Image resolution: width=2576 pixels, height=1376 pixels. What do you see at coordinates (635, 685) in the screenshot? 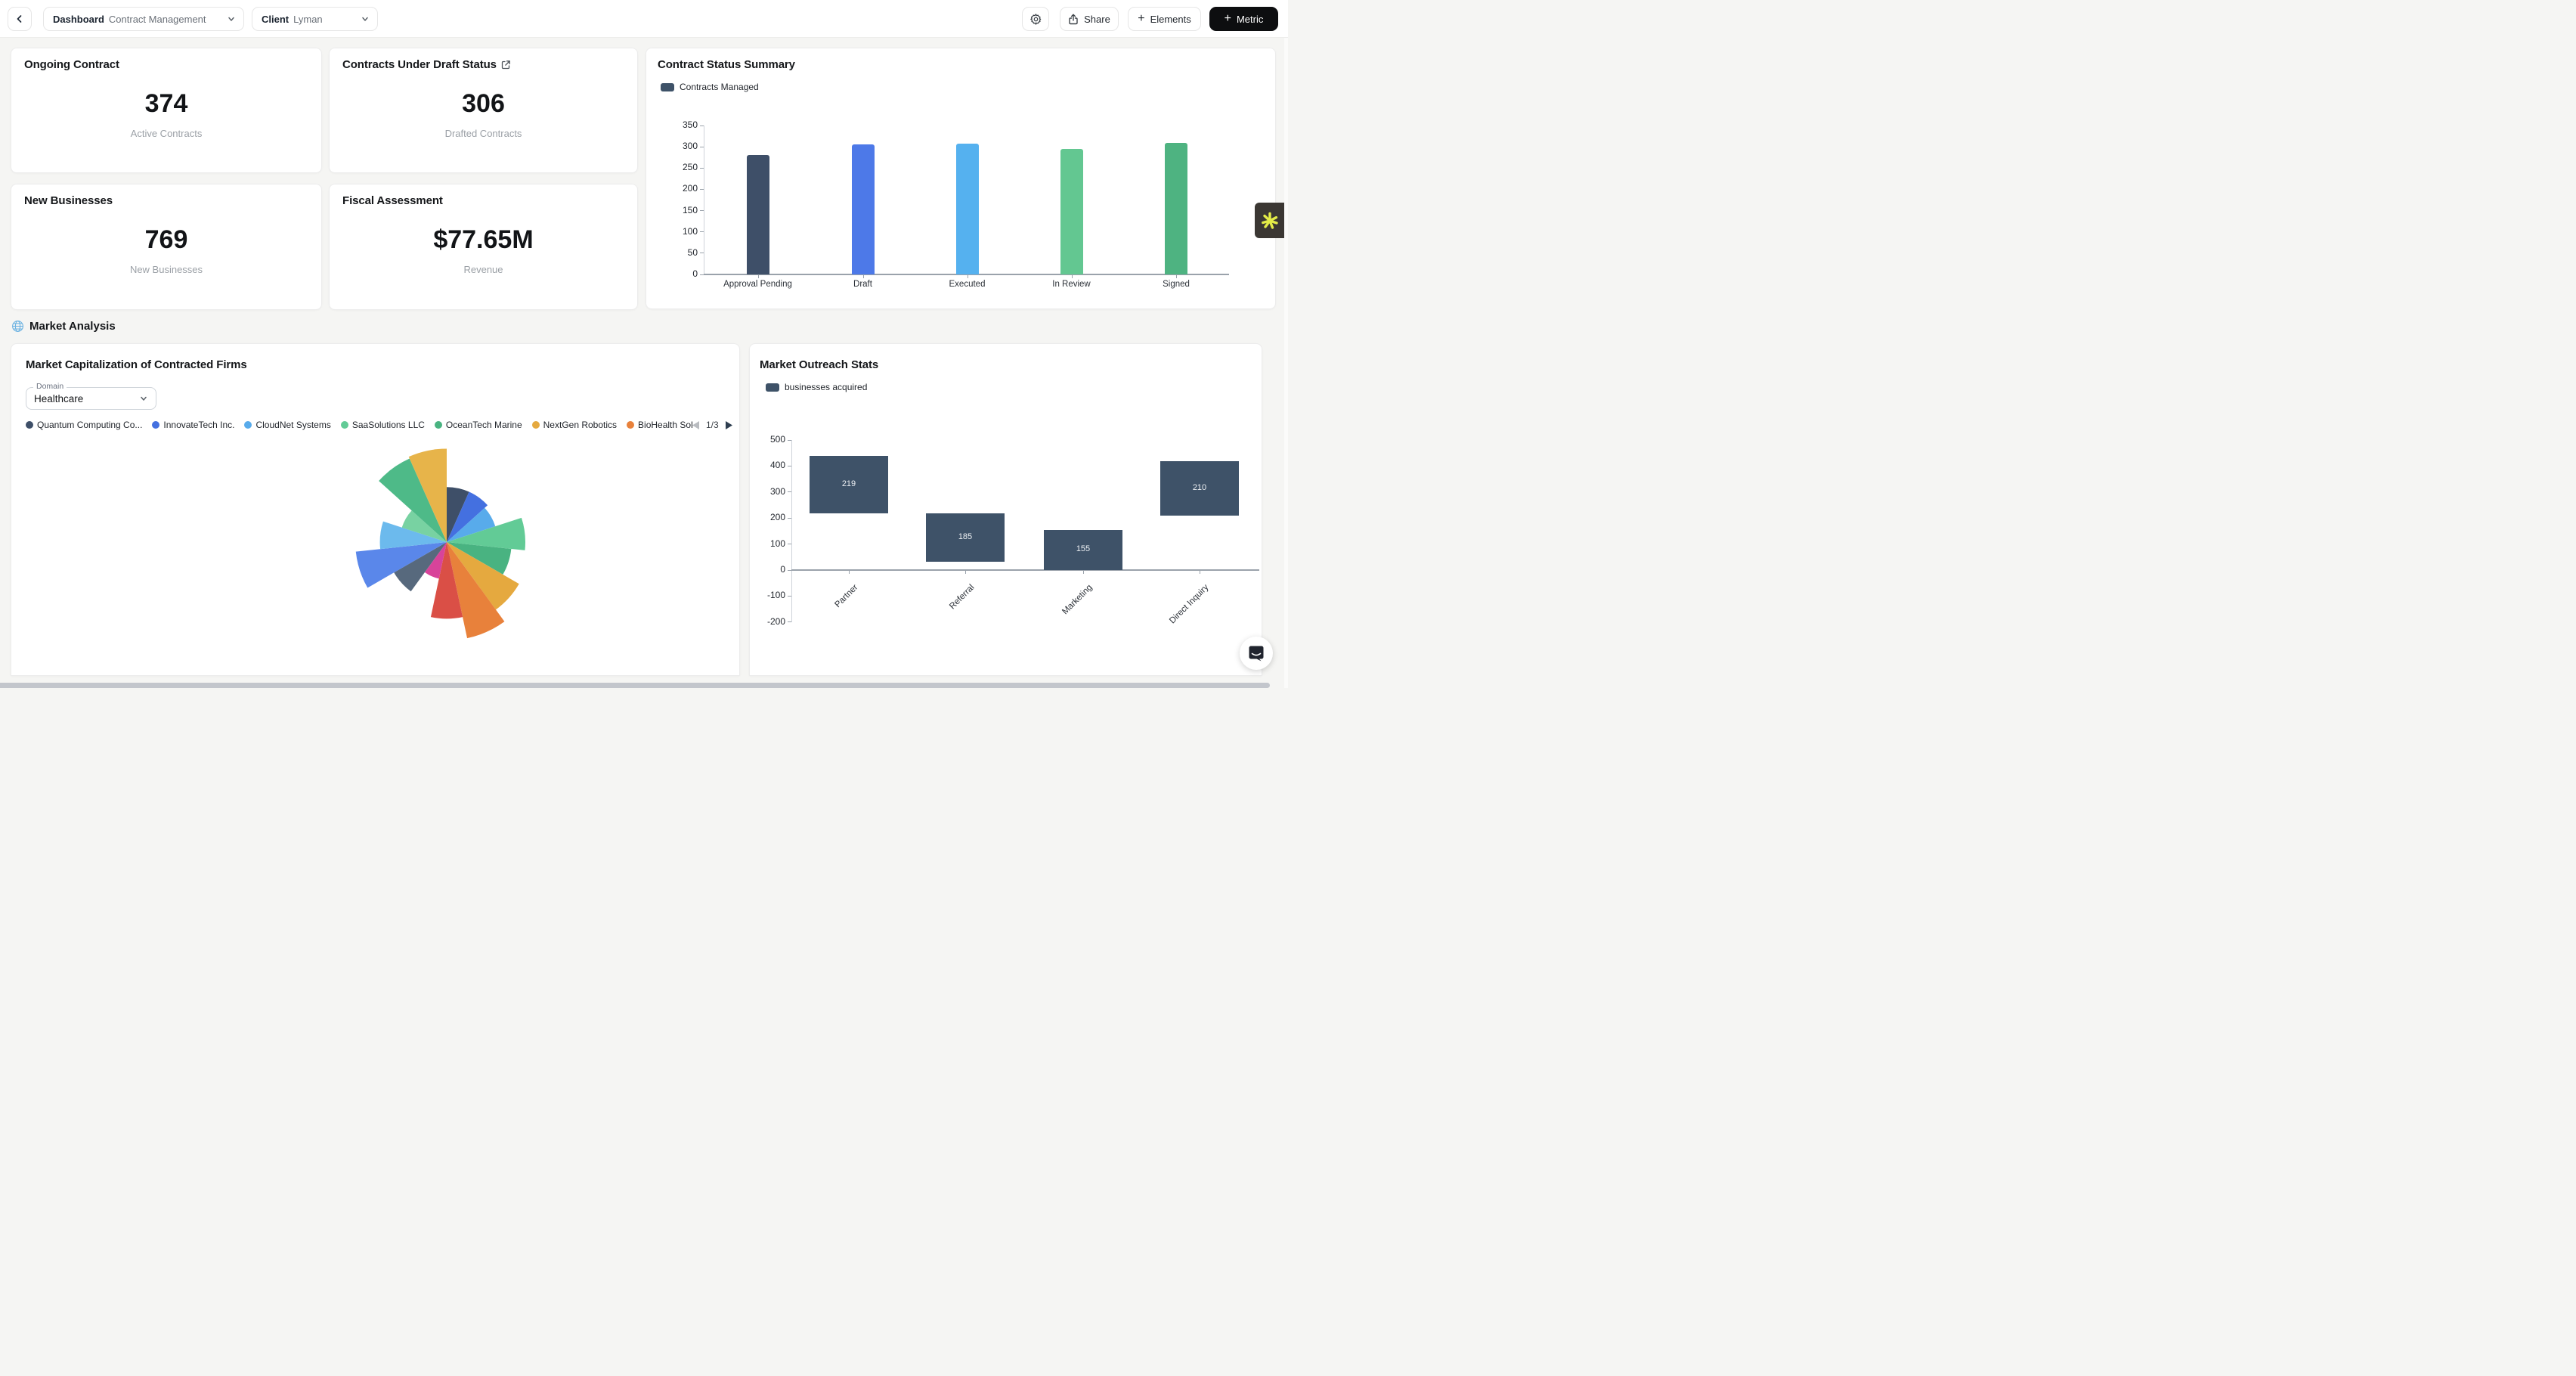
I see `horizontal-scrollbar` at bounding box center [635, 685].